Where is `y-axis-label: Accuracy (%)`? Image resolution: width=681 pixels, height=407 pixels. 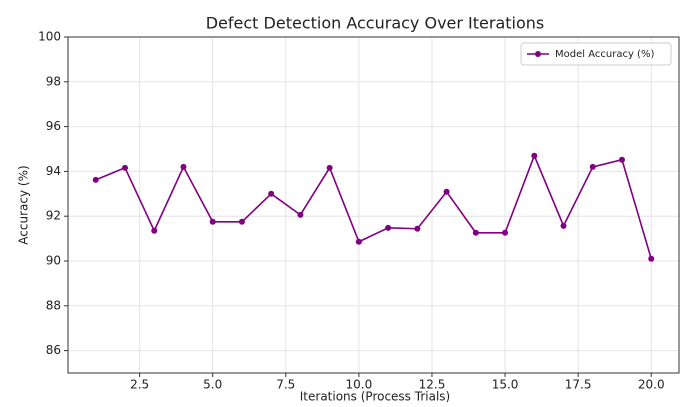
y-axis-label: Accuracy (%) is located at coordinates (24, 204).